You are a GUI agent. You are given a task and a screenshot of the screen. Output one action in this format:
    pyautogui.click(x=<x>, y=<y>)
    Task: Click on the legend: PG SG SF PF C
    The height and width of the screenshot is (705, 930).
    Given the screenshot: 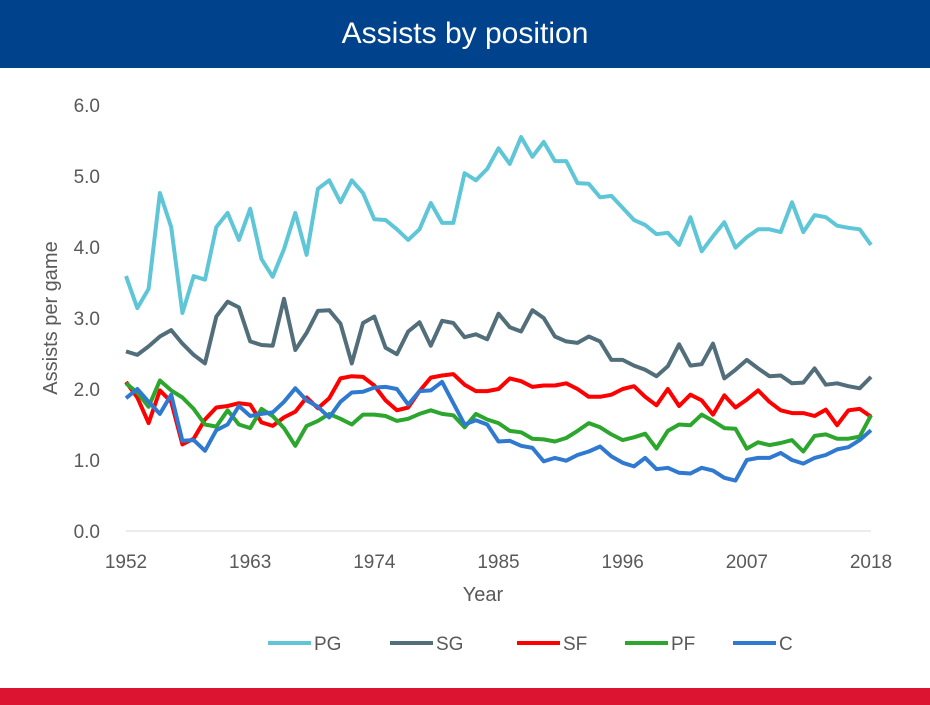 What is the action you would take?
    pyautogui.click(x=530, y=644)
    